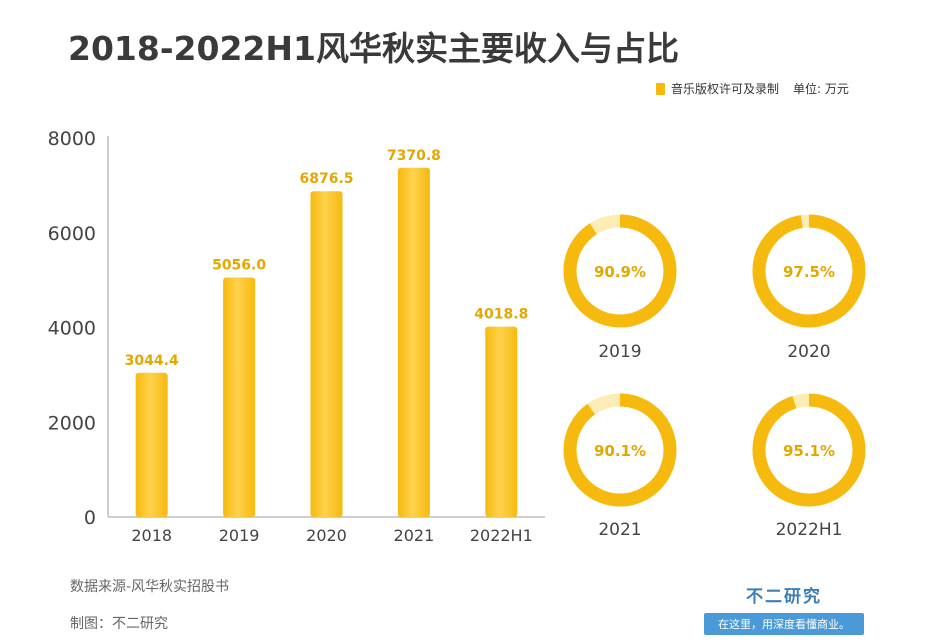 The height and width of the screenshot is (644, 940). I want to click on x-tick-label: 2020, so click(326, 535).